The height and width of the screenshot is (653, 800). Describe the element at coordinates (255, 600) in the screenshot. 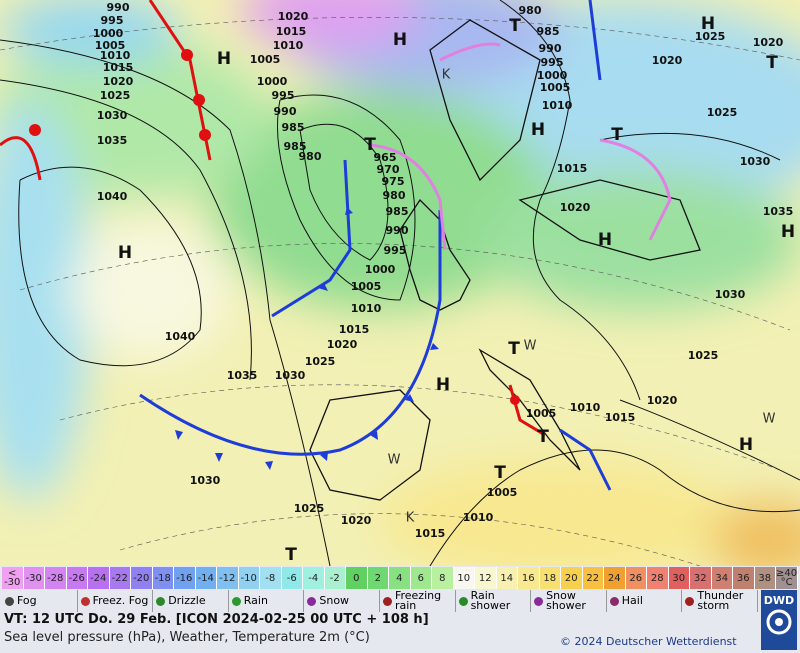

I see `weather-label: Rain` at that location.